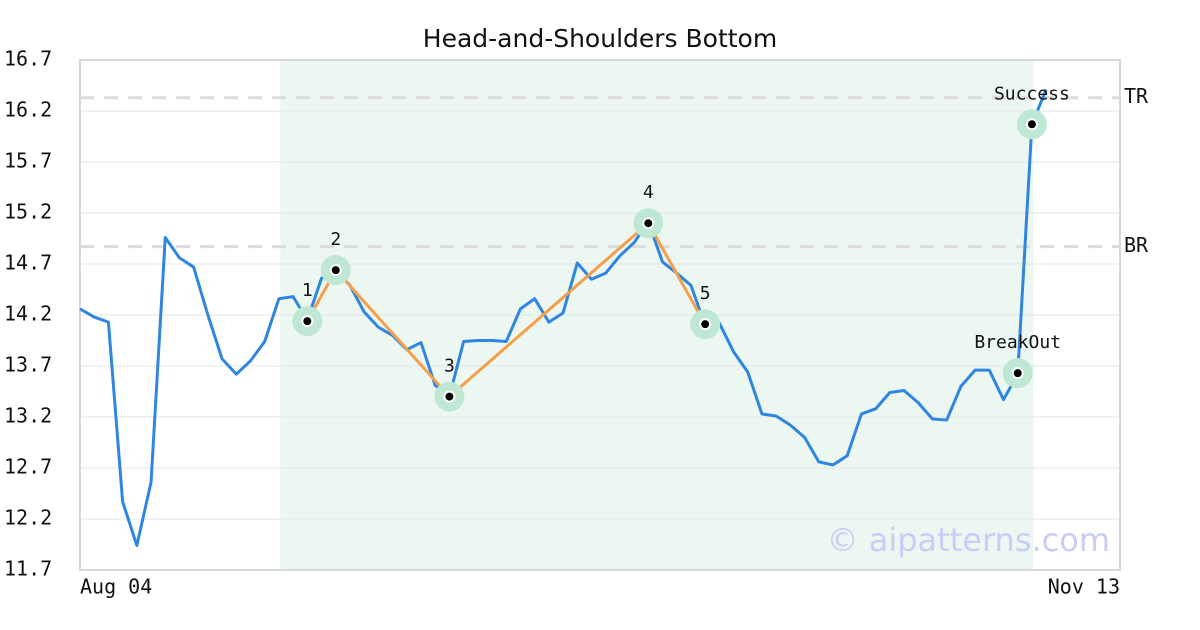 Image resolution: width=1200 pixels, height=630 pixels. I want to click on x-tick-label: Aug 04, so click(116, 587).